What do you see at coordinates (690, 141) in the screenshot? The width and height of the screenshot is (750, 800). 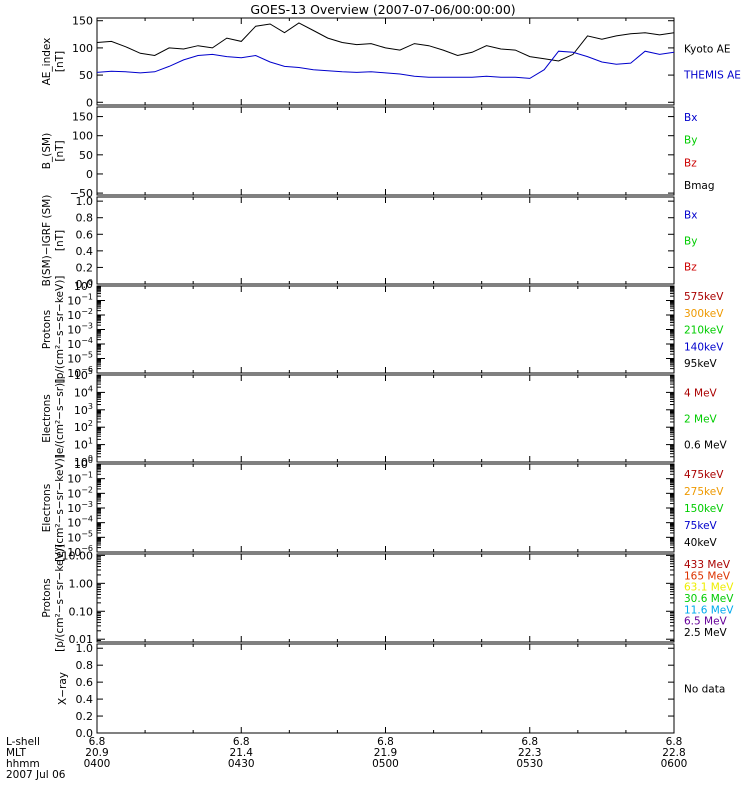 I see `legend-by: By` at bounding box center [690, 141].